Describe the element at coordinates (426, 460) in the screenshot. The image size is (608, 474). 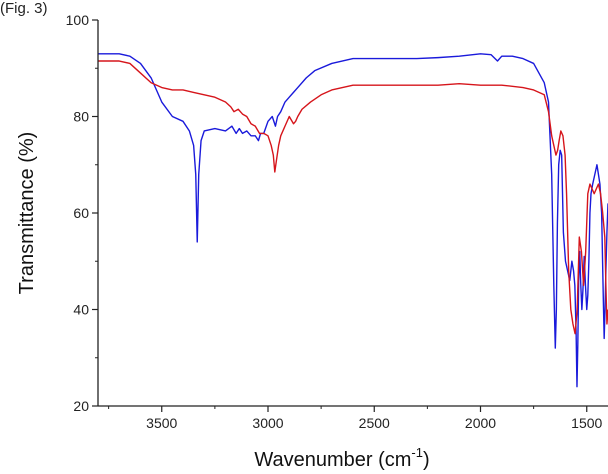
I see `x-axis-title-suffix: )` at that location.